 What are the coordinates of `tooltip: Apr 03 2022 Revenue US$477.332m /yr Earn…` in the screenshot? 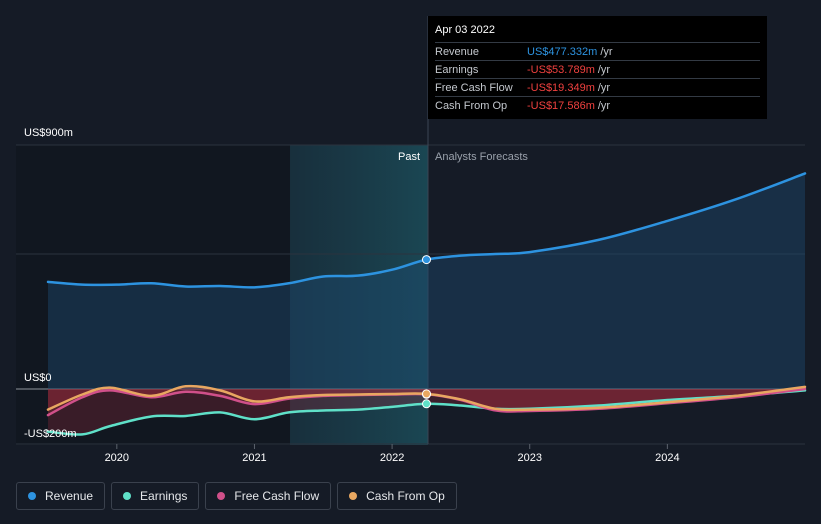 It's located at (597, 67).